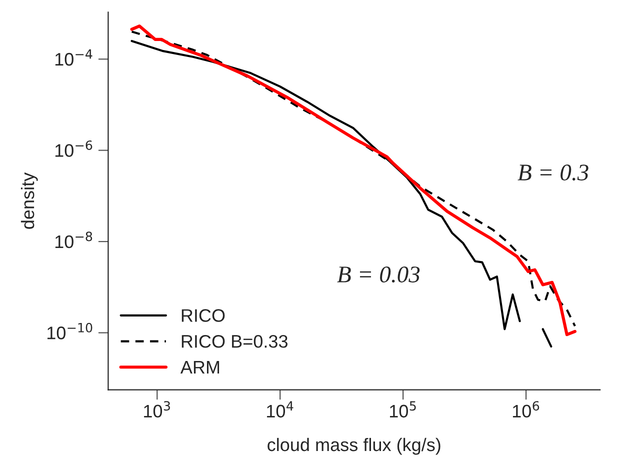 This screenshot has height=468, width=629. I want to click on x-tick-label: 10$^{5}$, so click(403, 409).